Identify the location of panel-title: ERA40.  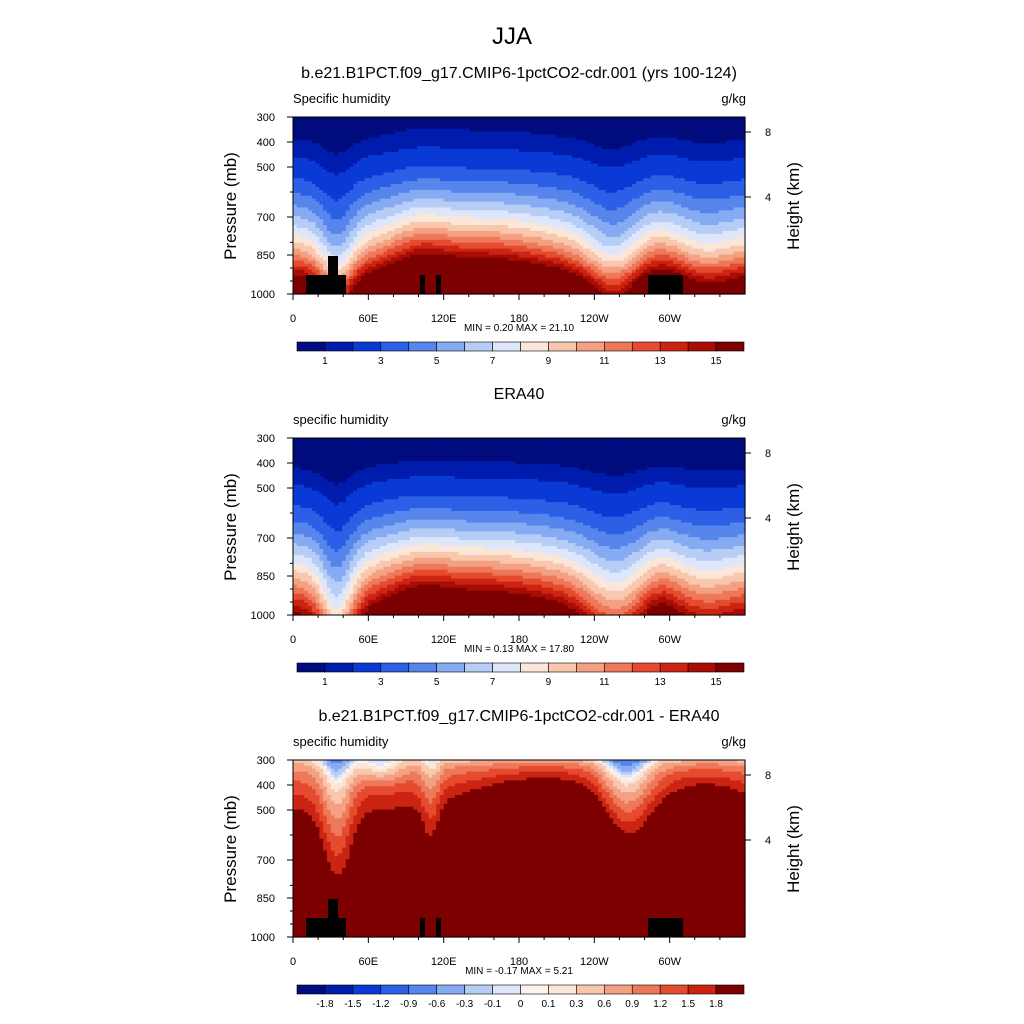
(519, 394).